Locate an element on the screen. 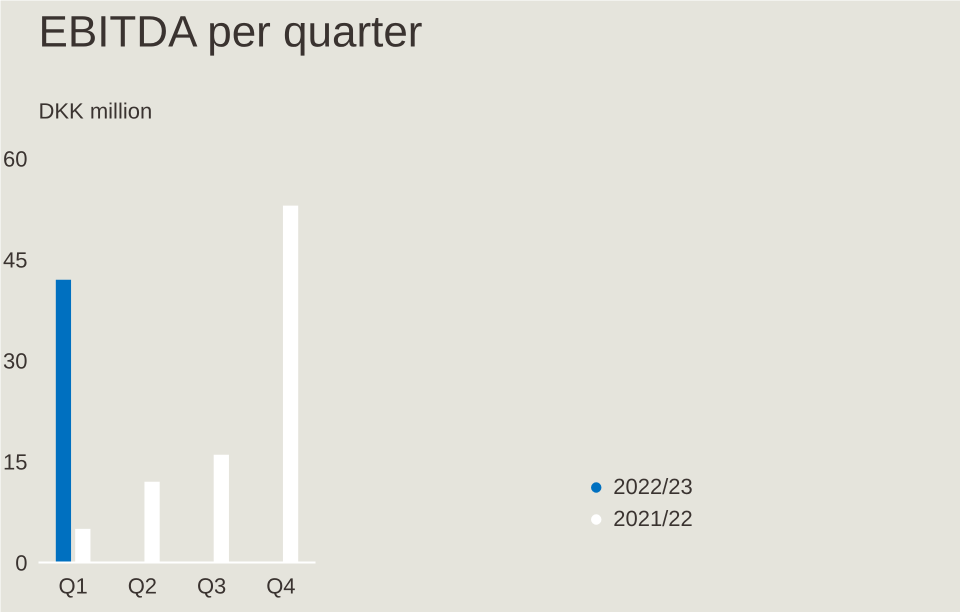 The height and width of the screenshot is (612, 960). x-tick-label: Q4 is located at coordinates (281, 586).